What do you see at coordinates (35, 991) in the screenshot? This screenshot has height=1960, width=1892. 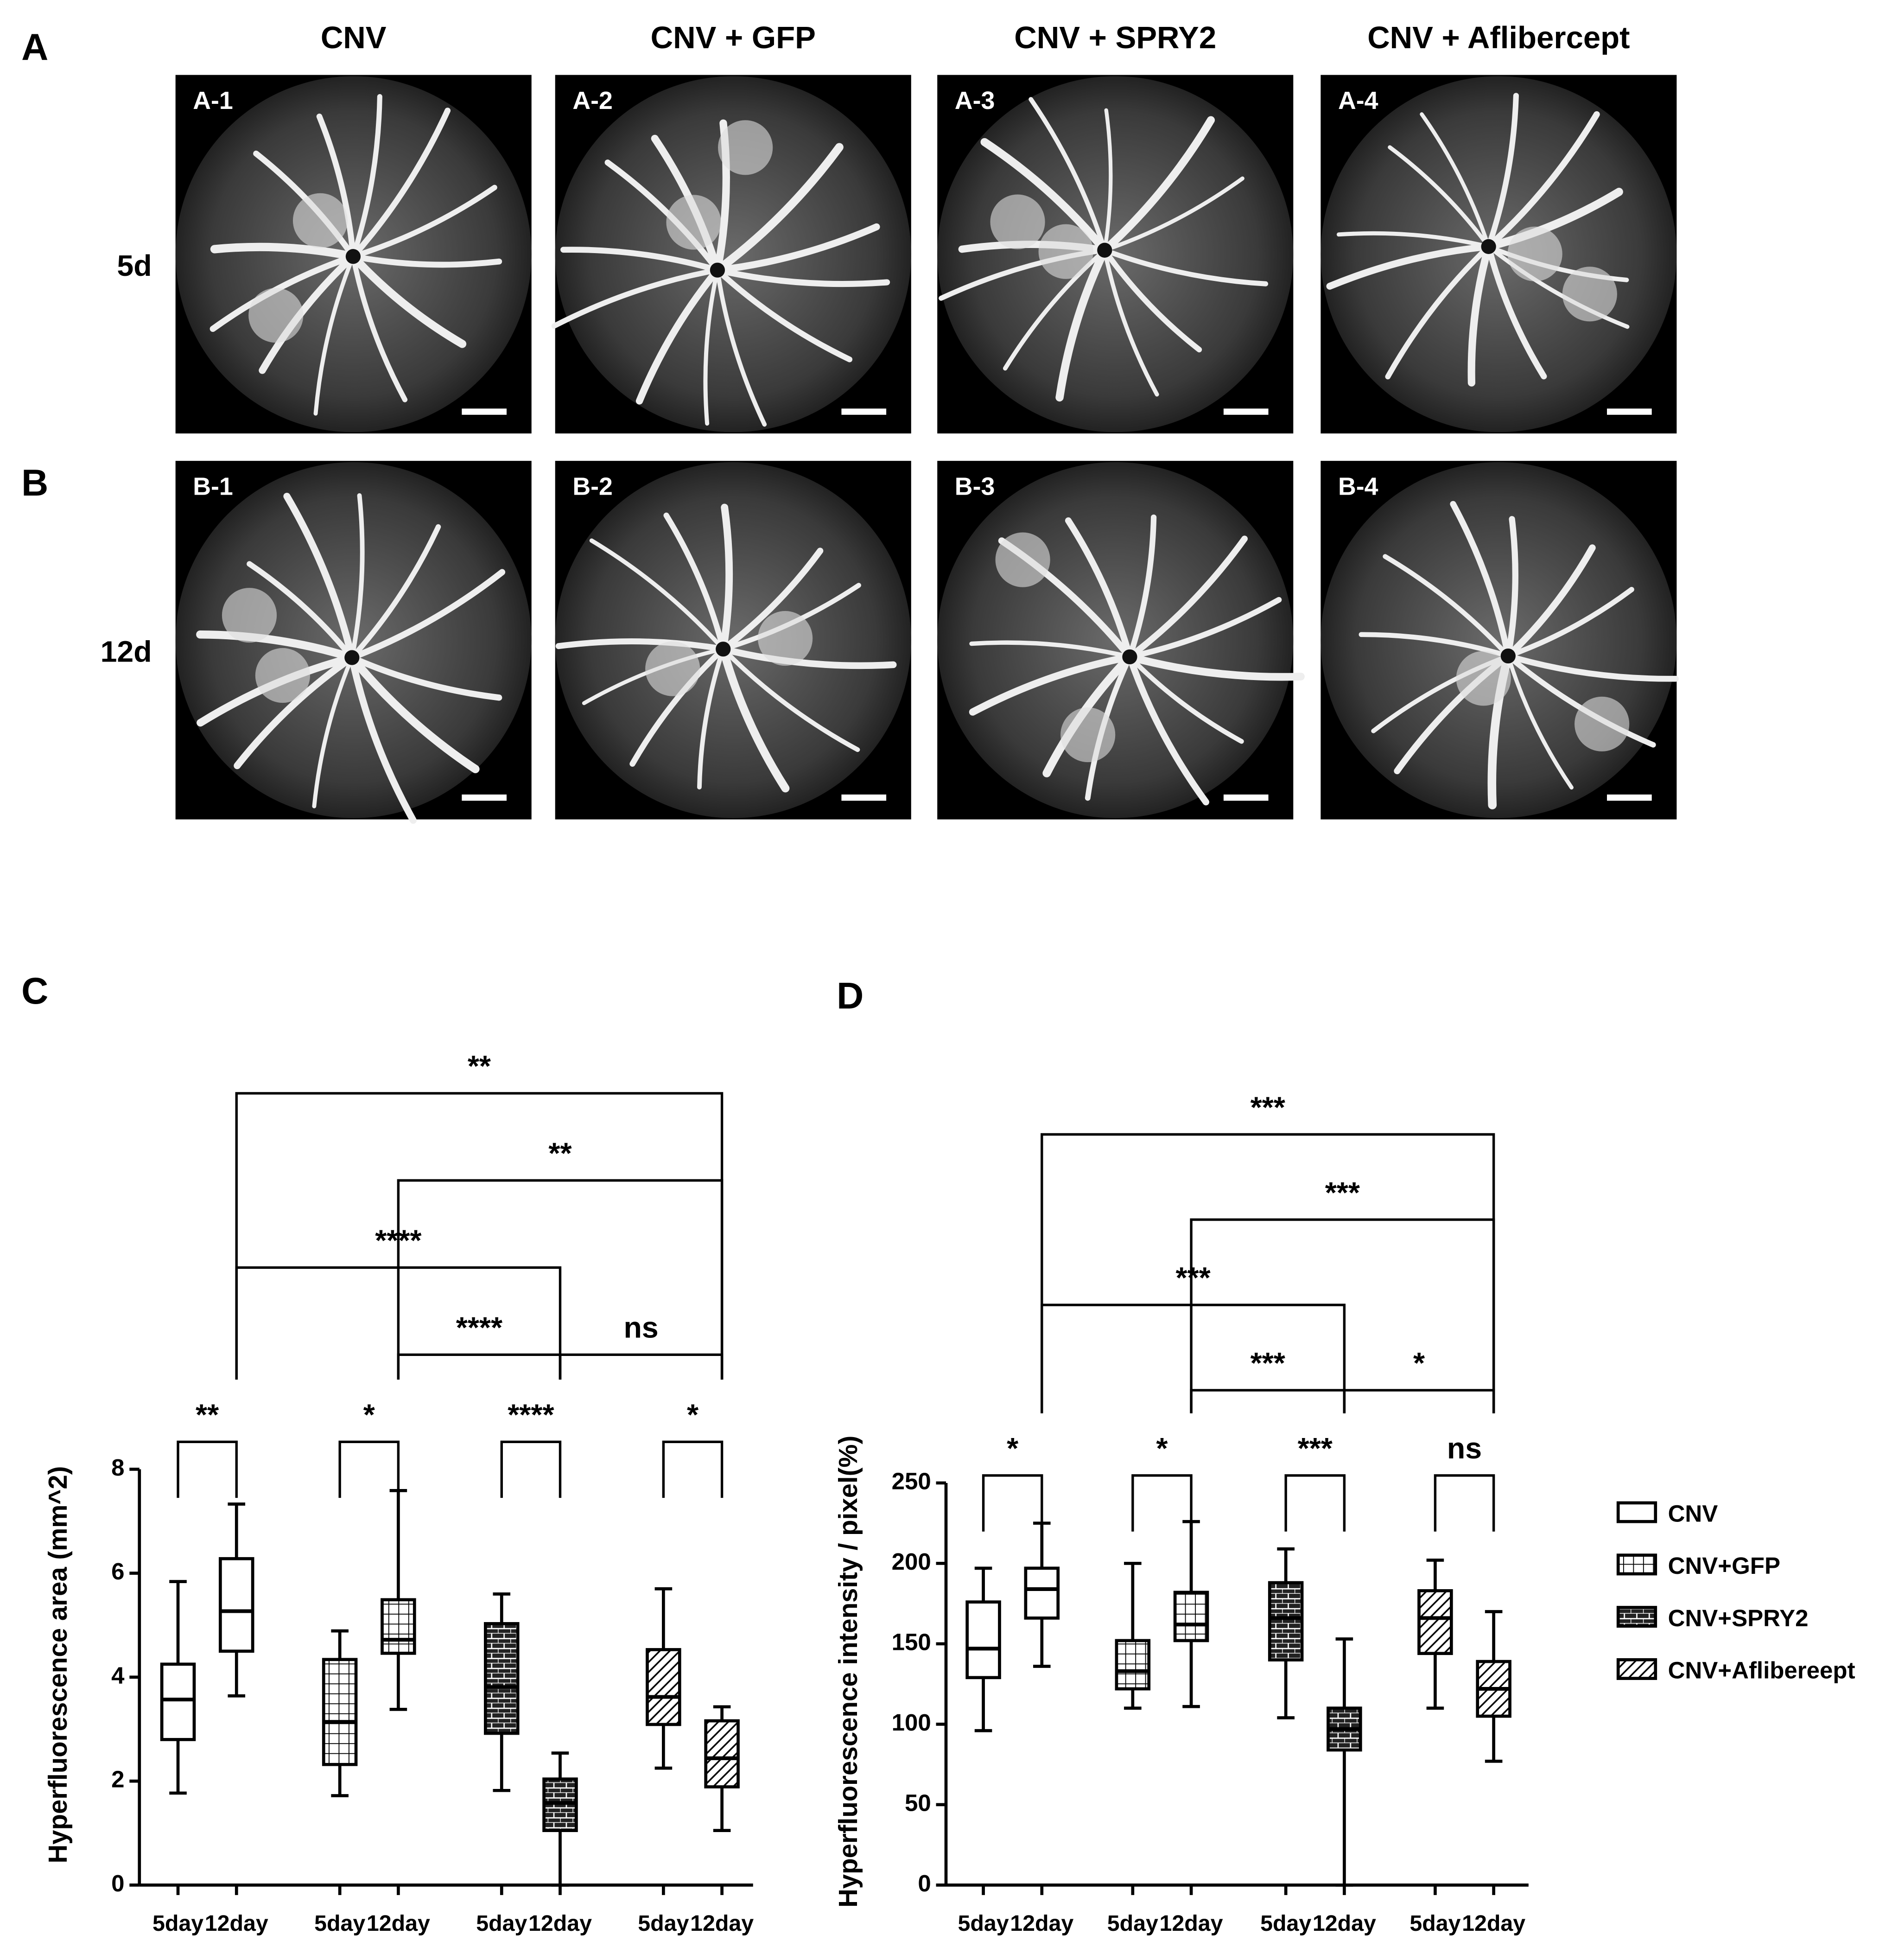 I see `panel-letter: C` at bounding box center [35, 991].